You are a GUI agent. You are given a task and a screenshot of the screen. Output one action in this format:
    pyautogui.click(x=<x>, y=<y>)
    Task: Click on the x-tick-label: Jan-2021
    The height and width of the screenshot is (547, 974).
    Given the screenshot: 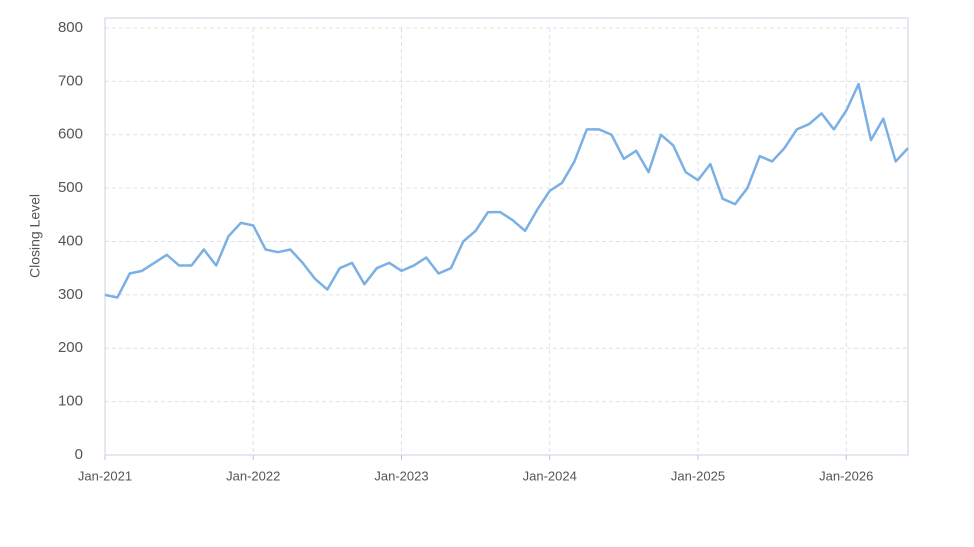 What is the action you would take?
    pyautogui.click(x=105, y=475)
    